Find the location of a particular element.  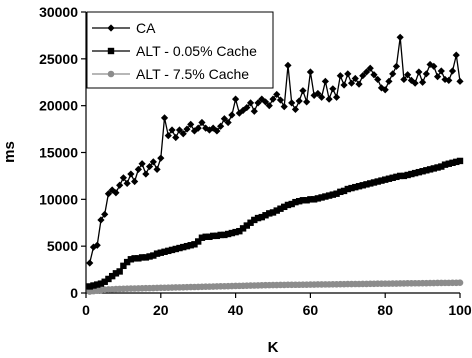

legend-label: ALT - 7.5% Cache is located at coordinates (192, 74).